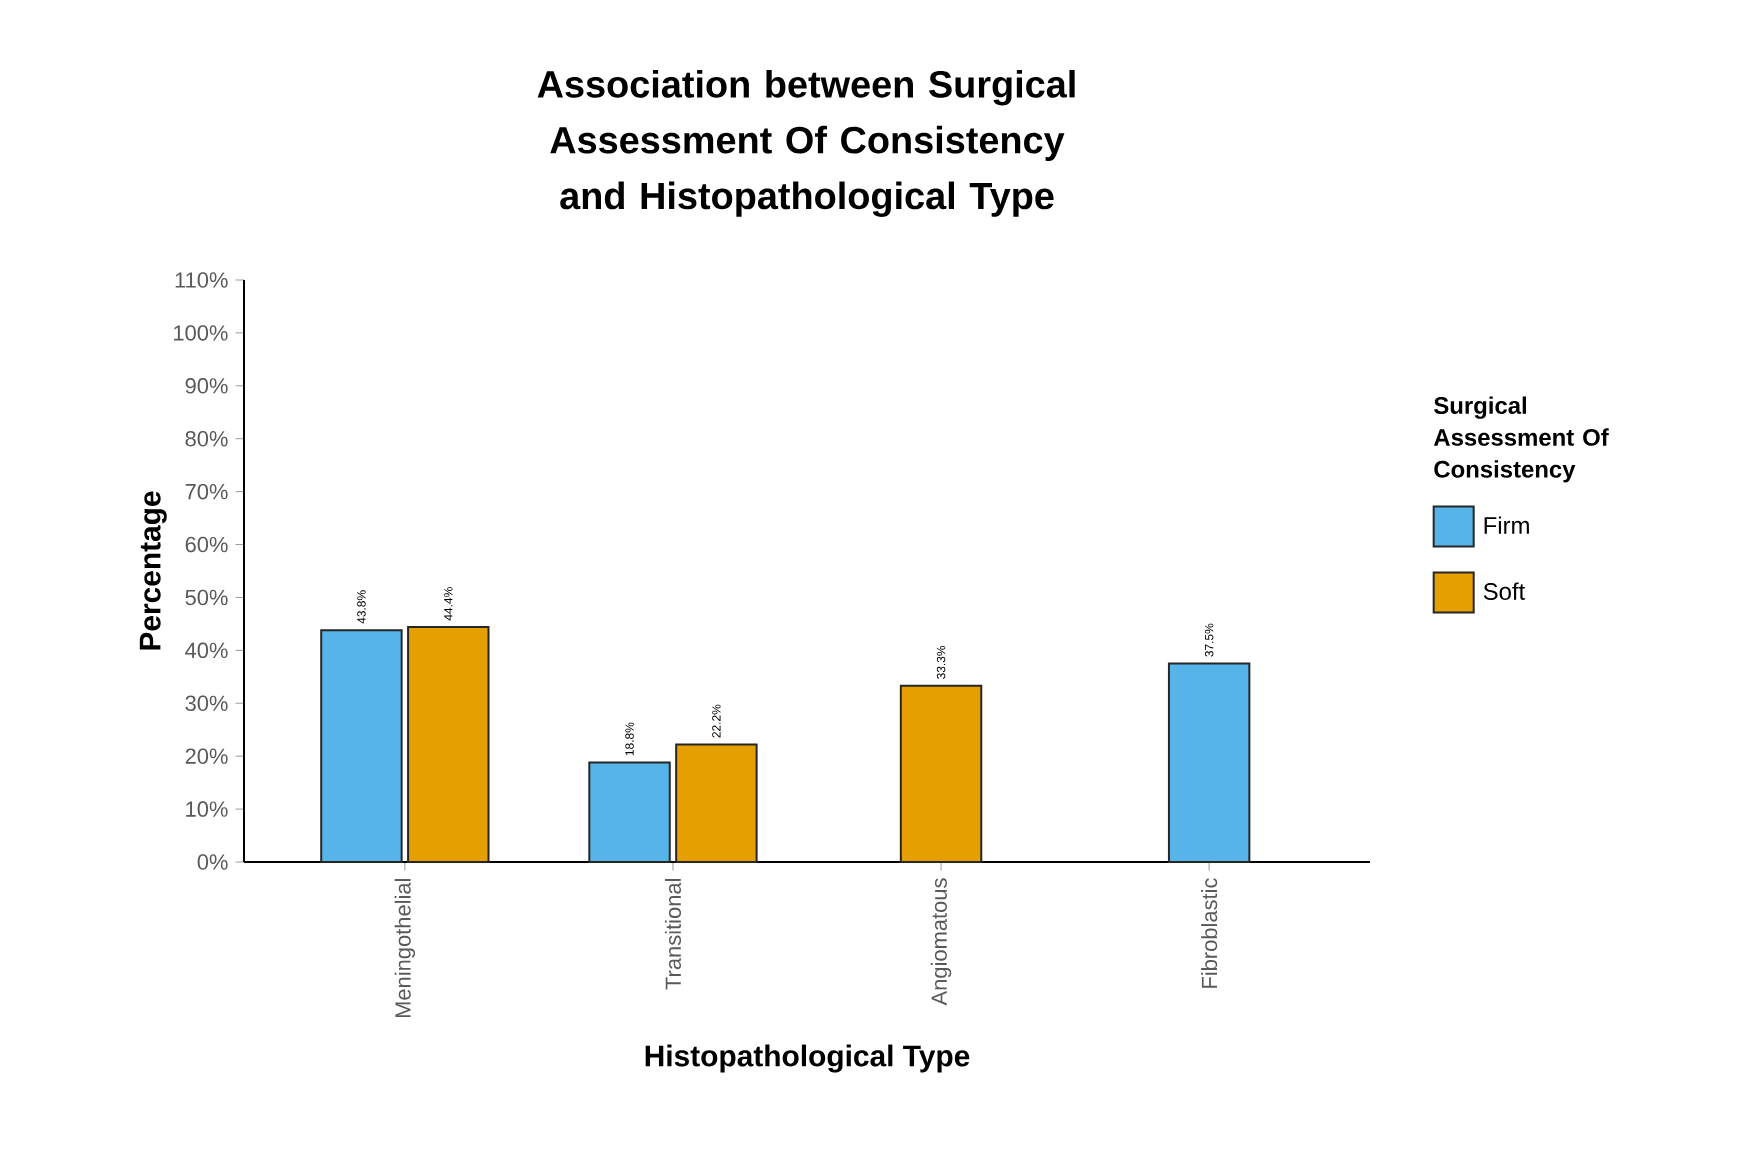 This screenshot has width=1738, height=1174. What do you see at coordinates (207, 809) in the screenshot?
I see `y-tick-label: 10%` at bounding box center [207, 809].